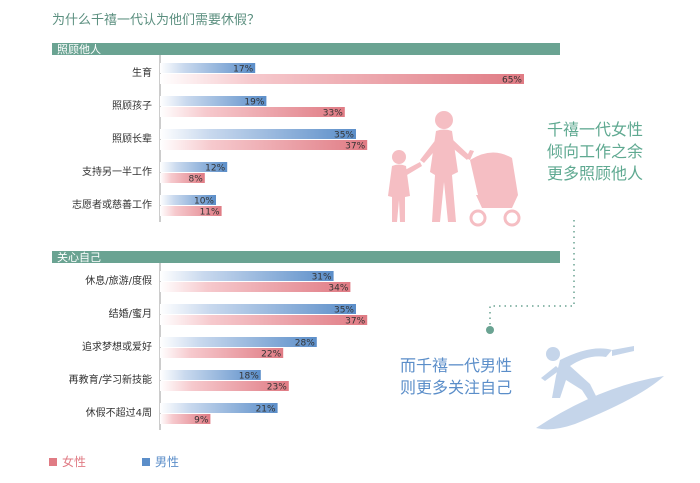 This screenshot has width=700, height=483. Describe the element at coordinates (595, 173) in the screenshot. I see `women-callout-line-3: 更多照顾他人` at that location.